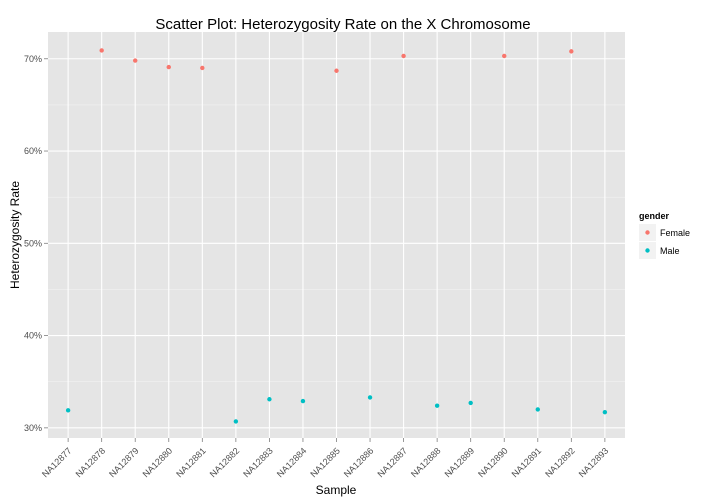 The width and height of the screenshot is (720, 504). Describe the element at coordinates (57, 463) in the screenshot. I see `x-tick-label: NA12877` at that location.